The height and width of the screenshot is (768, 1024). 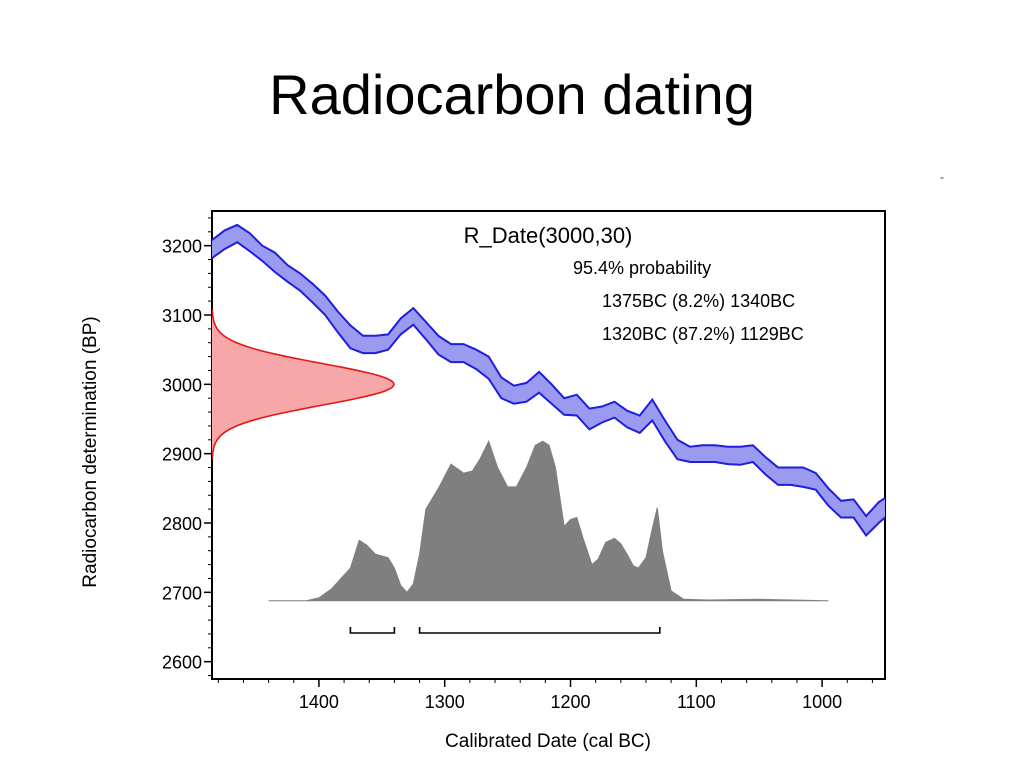 What do you see at coordinates (90, 451) in the screenshot?
I see `y-axis-label: Radiocarbon determination (BP)` at bounding box center [90, 451].